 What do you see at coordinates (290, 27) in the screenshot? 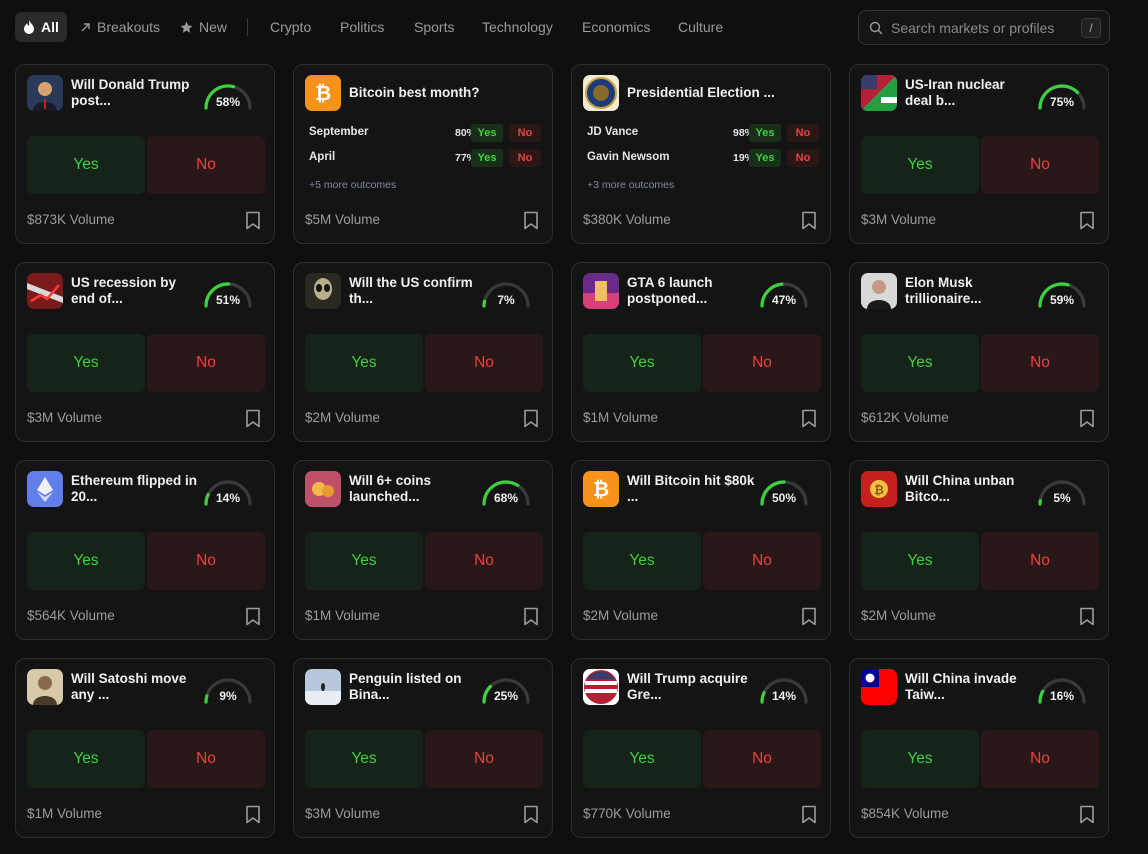
I see `tab-crypto: Crypto` at bounding box center [290, 27].